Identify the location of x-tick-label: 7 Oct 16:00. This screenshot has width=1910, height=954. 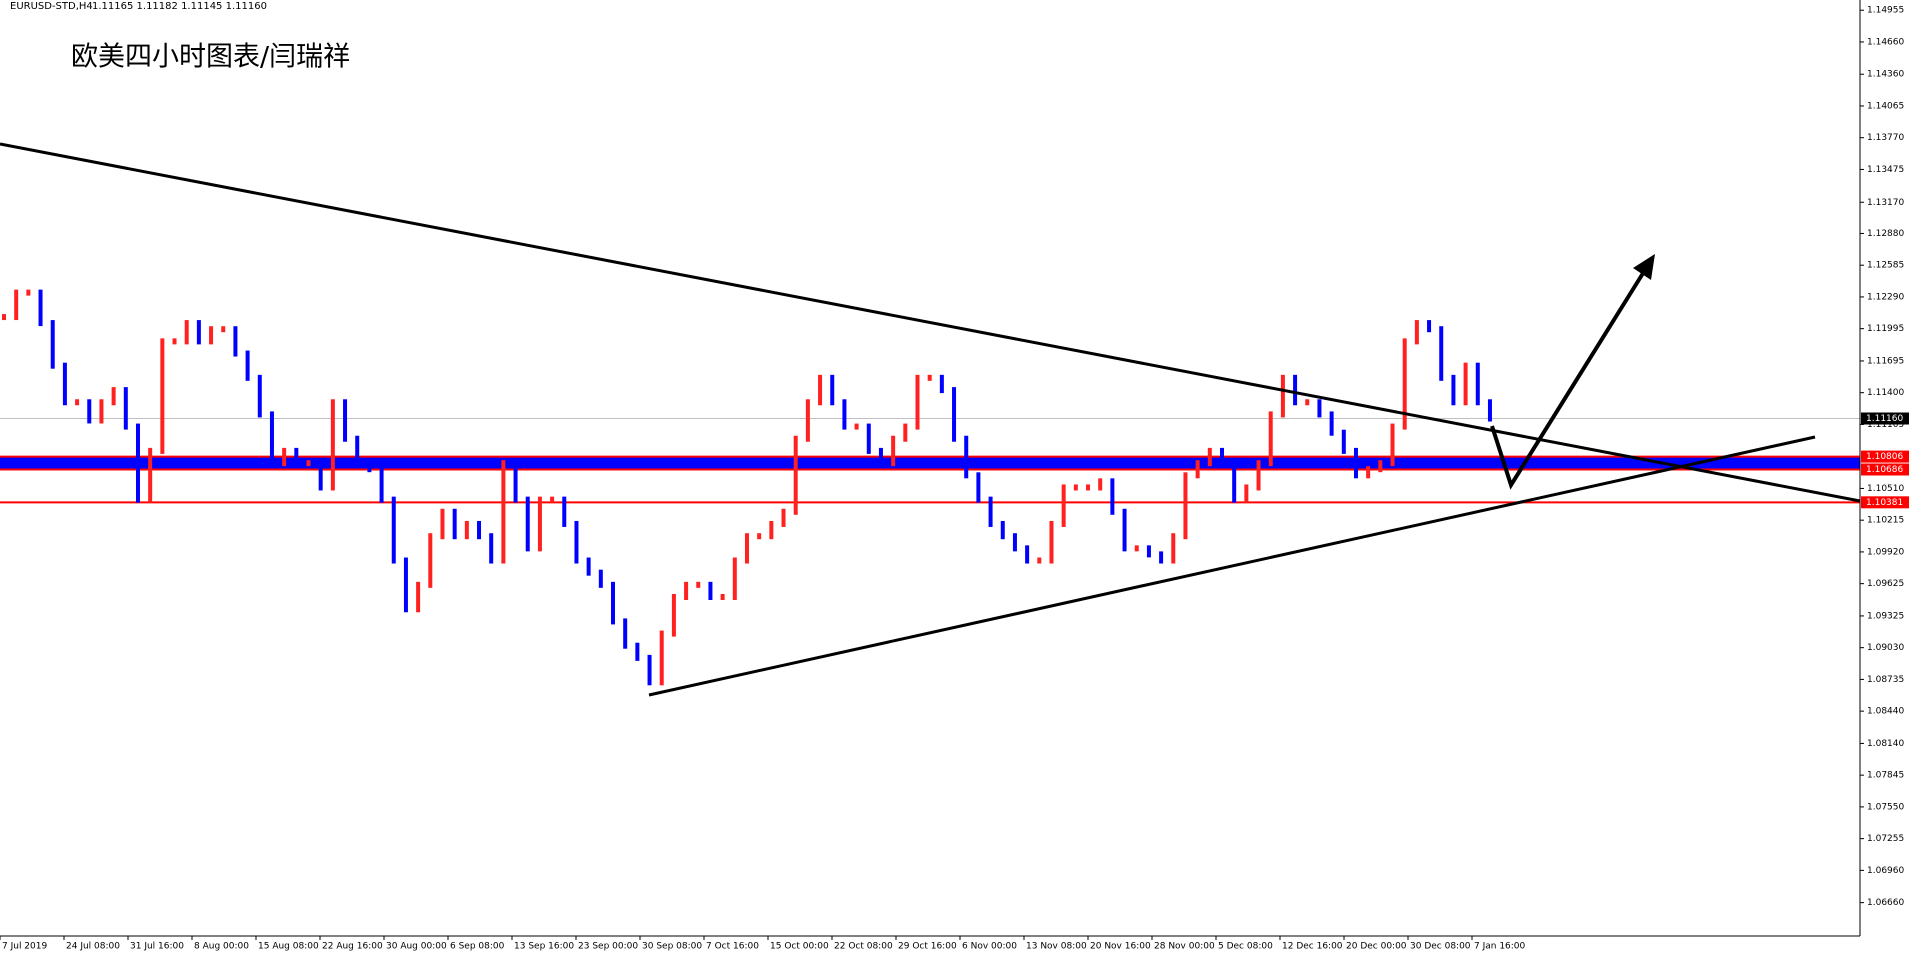
(732, 947).